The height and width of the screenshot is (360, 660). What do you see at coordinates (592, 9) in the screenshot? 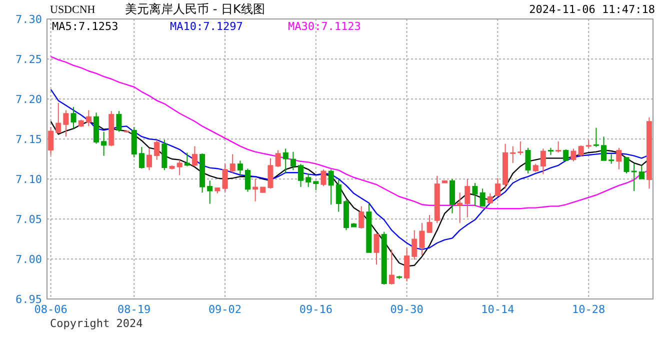
I see `text: 2024-11-06 11:47:18` at bounding box center [592, 9].